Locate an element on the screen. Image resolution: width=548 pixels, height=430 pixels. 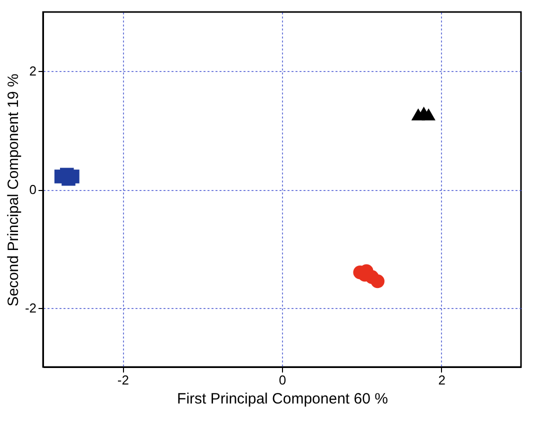
x-tick-label: 2 is located at coordinates (442, 380).